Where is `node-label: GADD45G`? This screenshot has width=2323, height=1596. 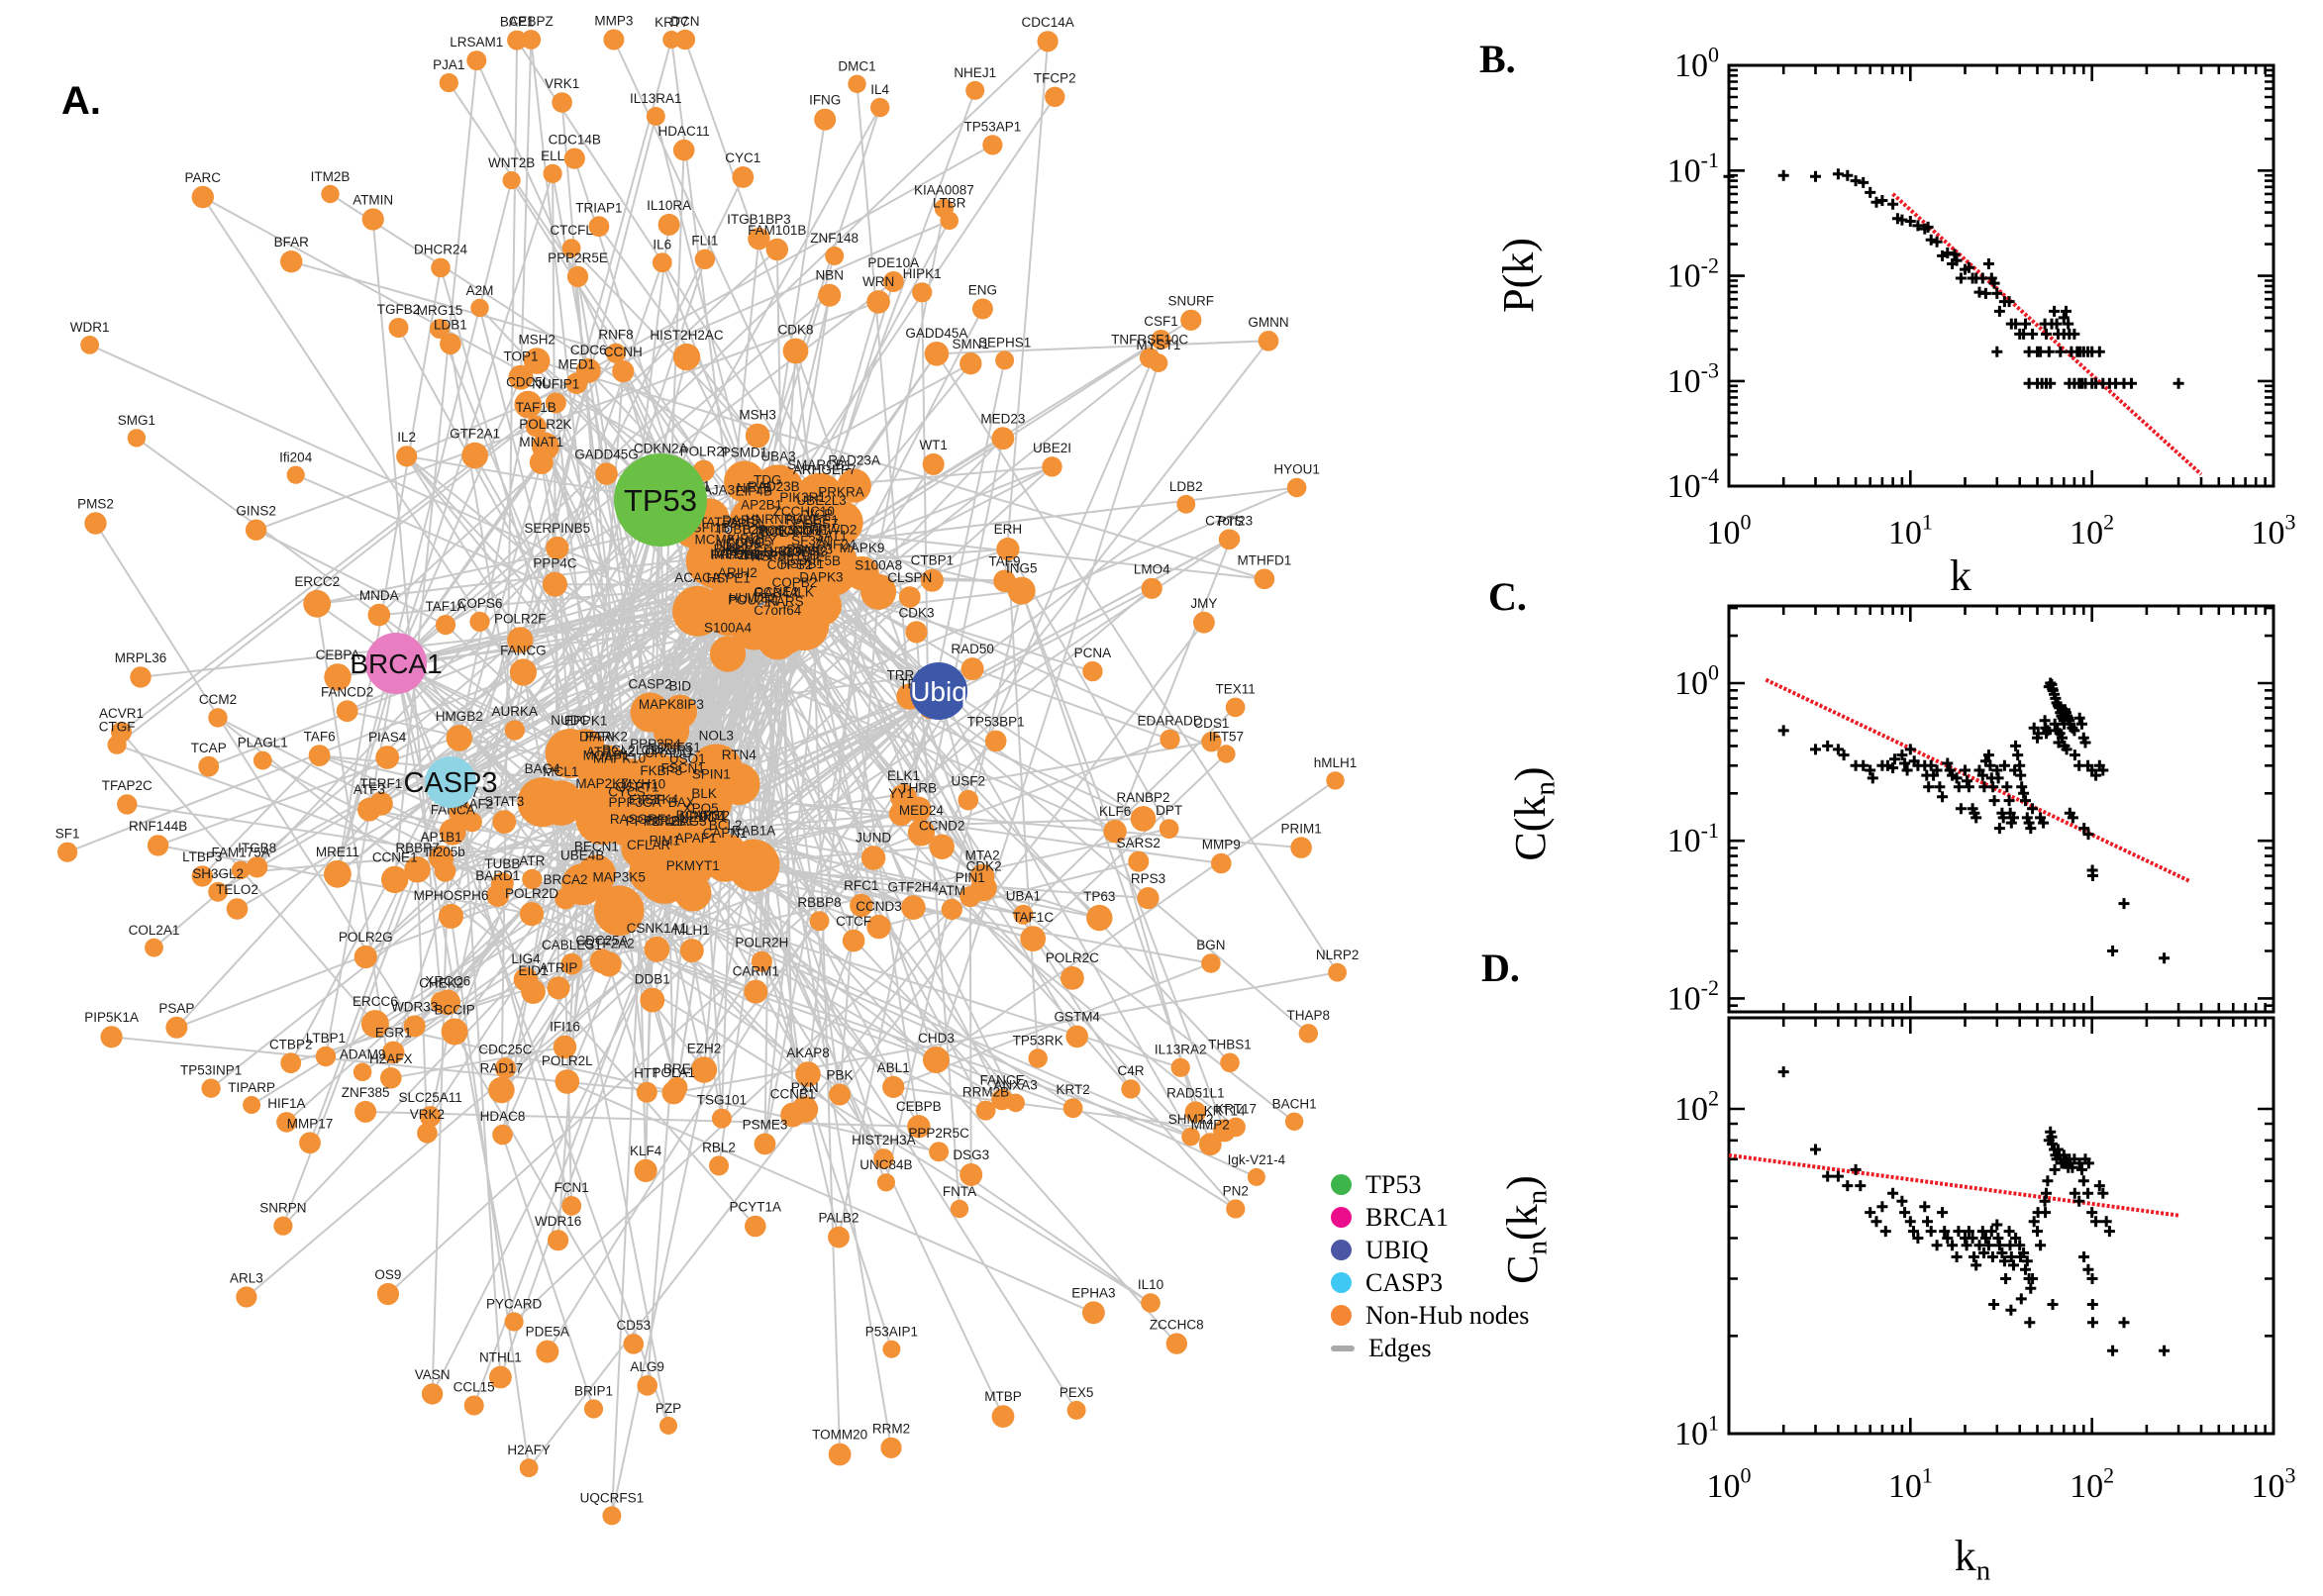 node-label: GADD45G is located at coordinates (606, 454).